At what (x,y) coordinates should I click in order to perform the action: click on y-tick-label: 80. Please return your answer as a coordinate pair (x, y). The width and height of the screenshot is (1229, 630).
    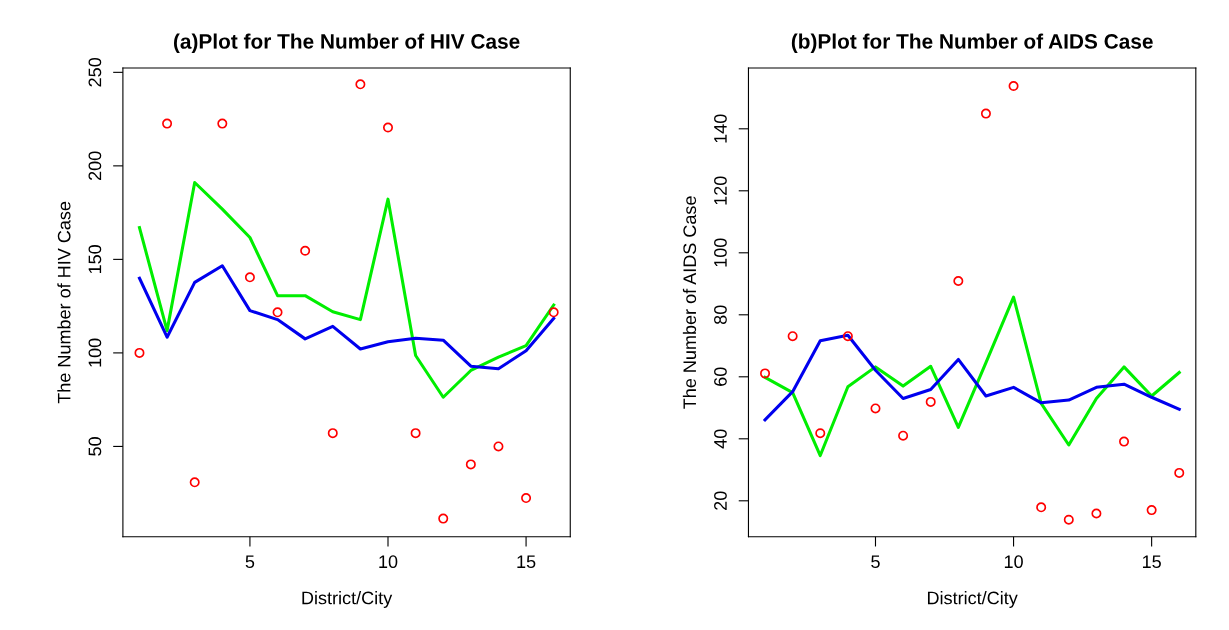
    Looking at the image, I should click on (720, 315).